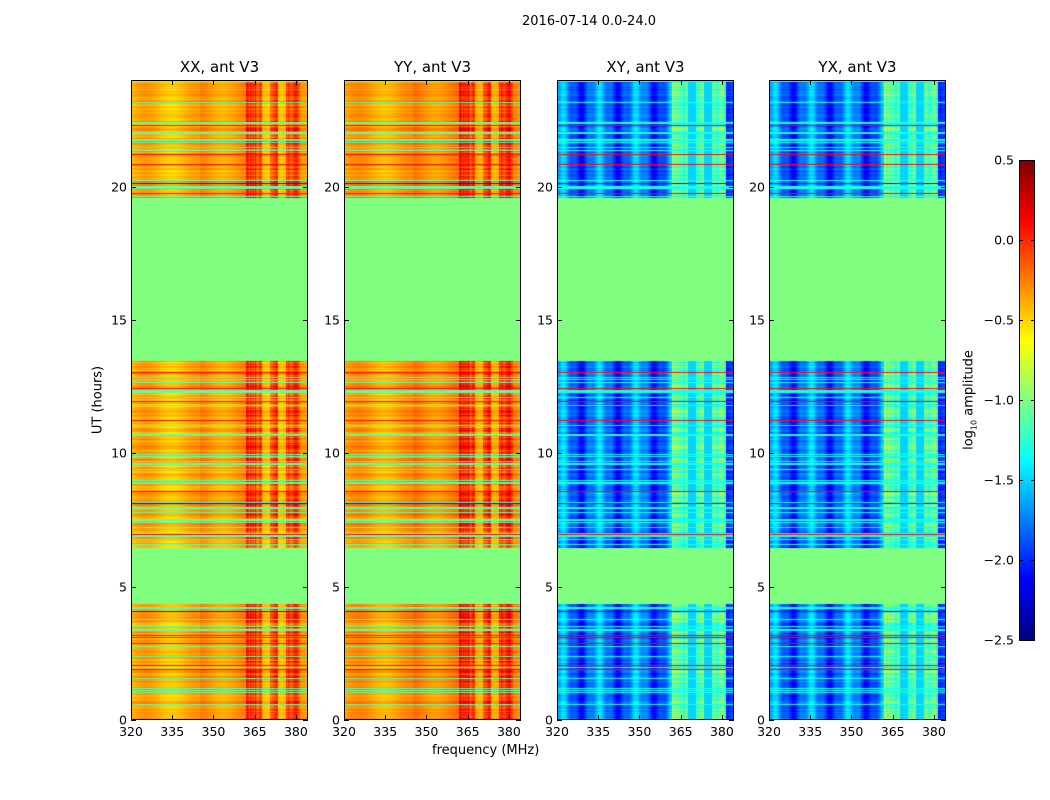 The image size is (1050, 800). Describe the element at coordinates (969, 440) in the screenshot. I see `colorbar-label-log: log` at that location.